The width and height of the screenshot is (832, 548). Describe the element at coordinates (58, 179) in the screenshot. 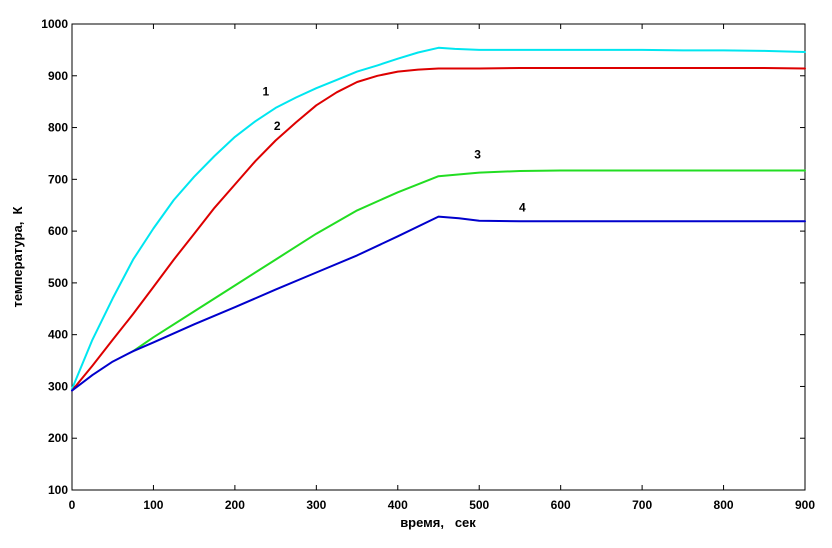

I see `y-tick-label: 700` at that location.